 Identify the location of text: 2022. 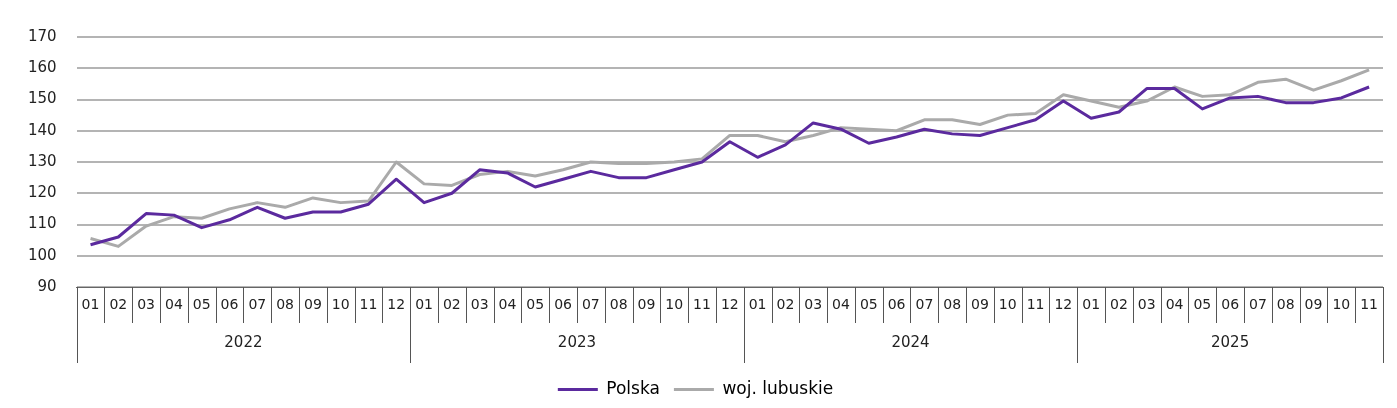
(243, 341).